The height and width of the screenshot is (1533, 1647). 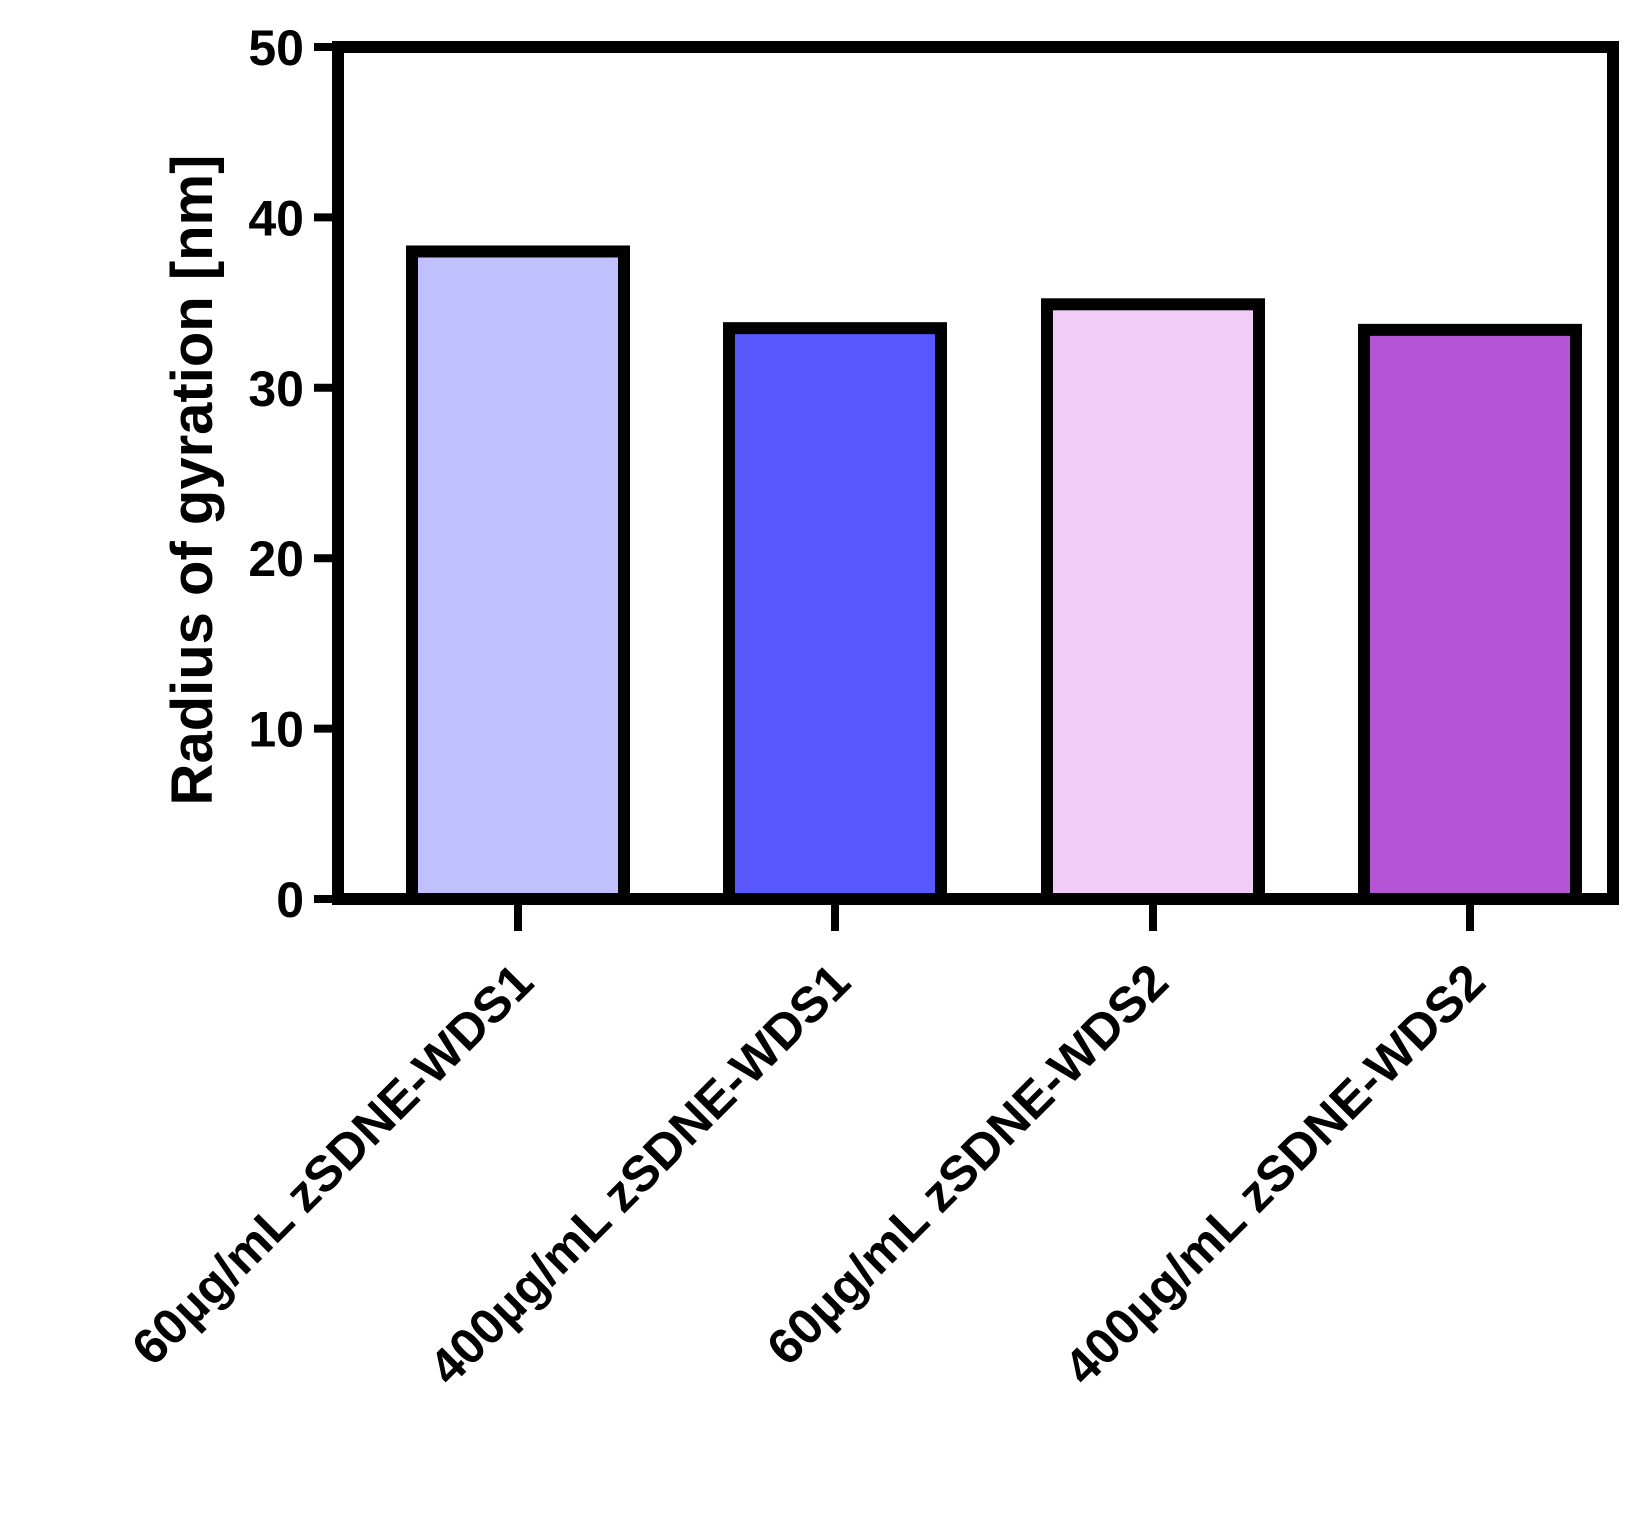 I want to click on y-axis-title: Radius of gyration [nm], so click(x=192, y=480).